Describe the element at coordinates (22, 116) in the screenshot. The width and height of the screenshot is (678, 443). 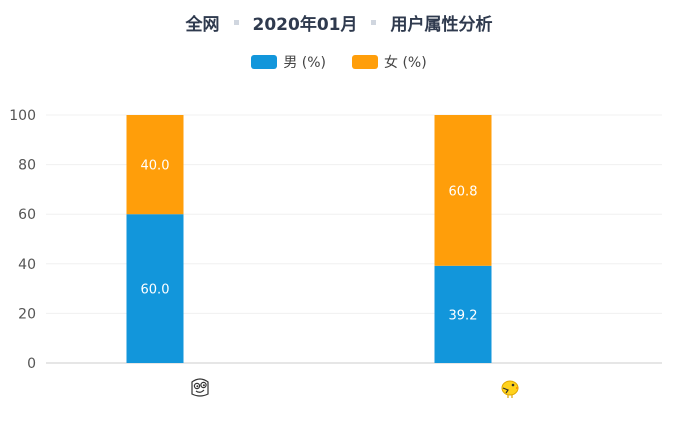
I see `y-tick-label: 100` at that location.